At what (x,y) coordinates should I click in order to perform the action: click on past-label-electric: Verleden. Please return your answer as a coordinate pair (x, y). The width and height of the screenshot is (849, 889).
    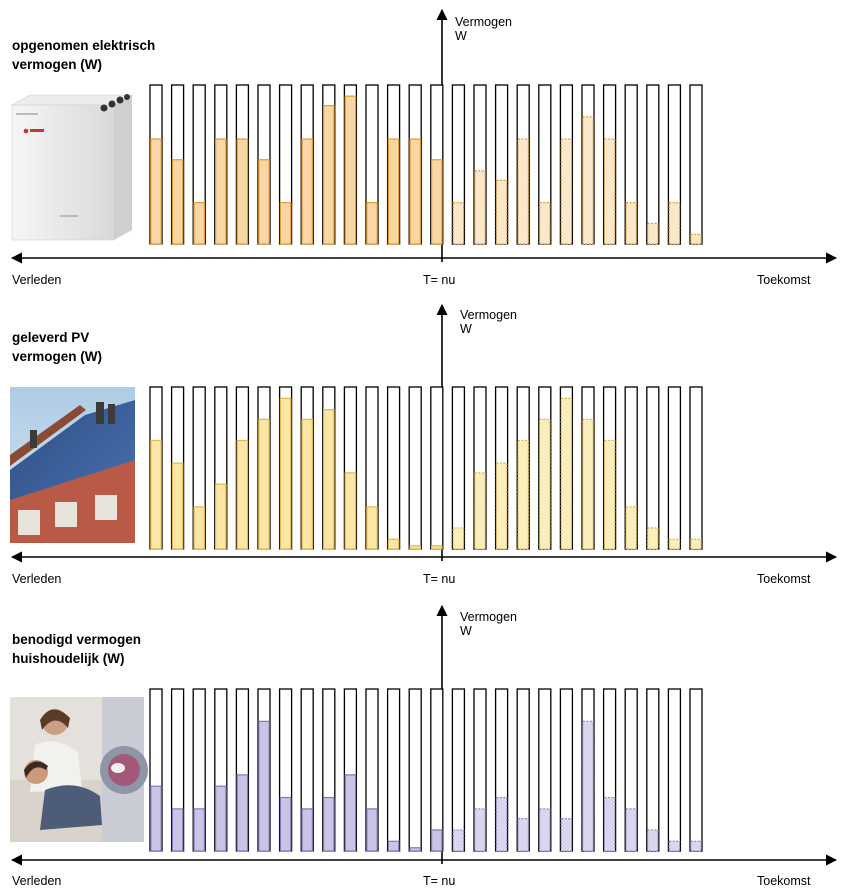
    Looking at the image, I should click on (37, 280).